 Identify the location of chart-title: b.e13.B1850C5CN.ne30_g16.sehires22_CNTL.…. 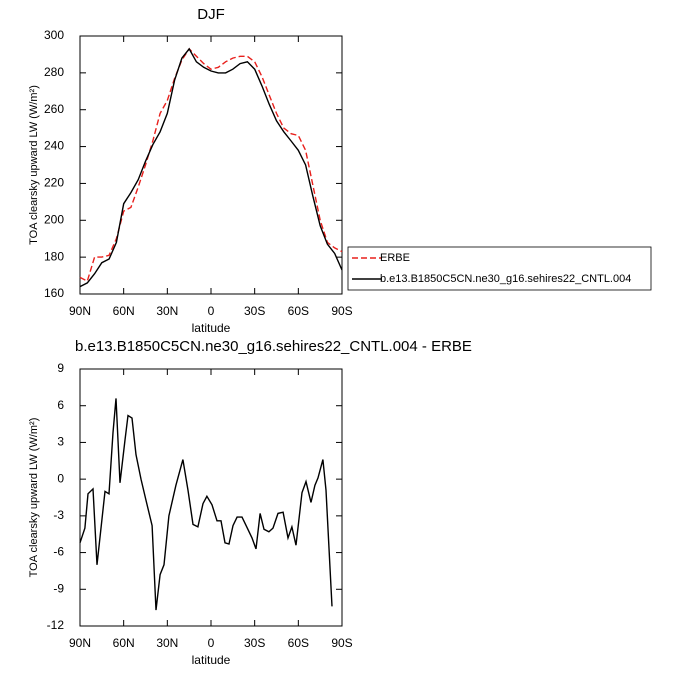
(273, 346).